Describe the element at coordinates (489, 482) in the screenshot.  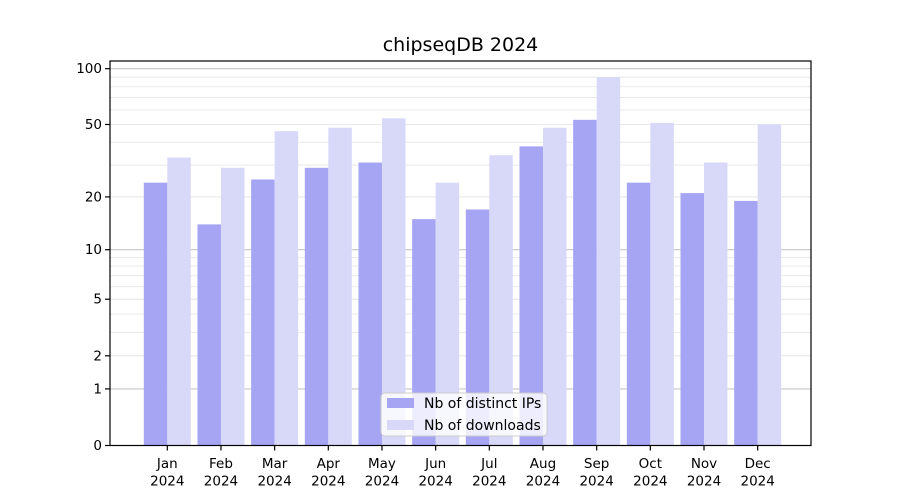
I see `x-tick-year-jul: 2024` at that location.